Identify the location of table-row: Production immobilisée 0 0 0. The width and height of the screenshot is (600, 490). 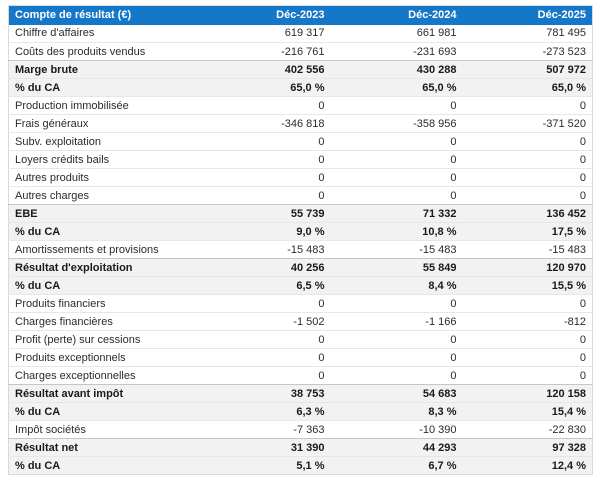
(300, 105).